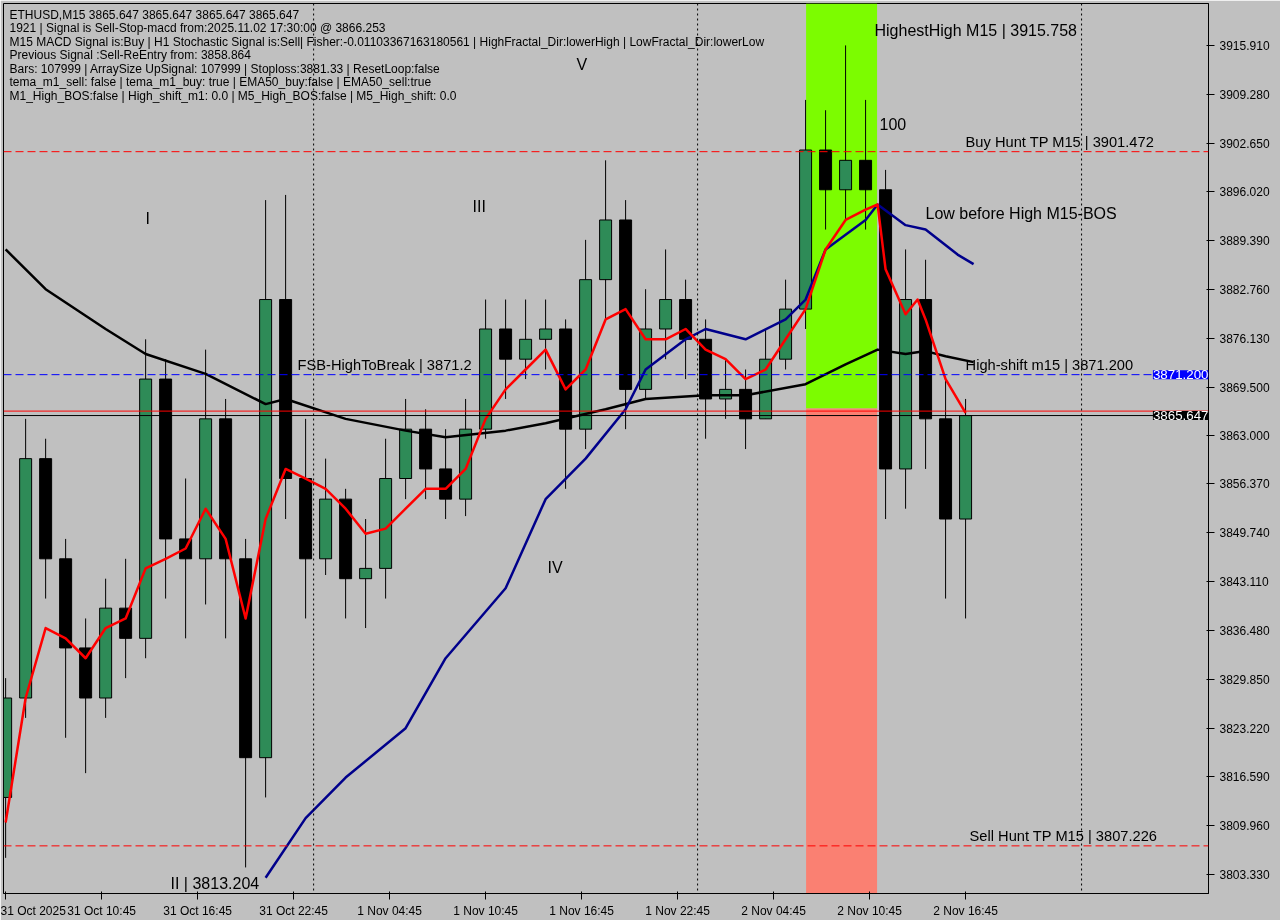 This screenshot has width=1280, height=920. I want to click on y-tick-label: 3849.740, so click(1244, 533).